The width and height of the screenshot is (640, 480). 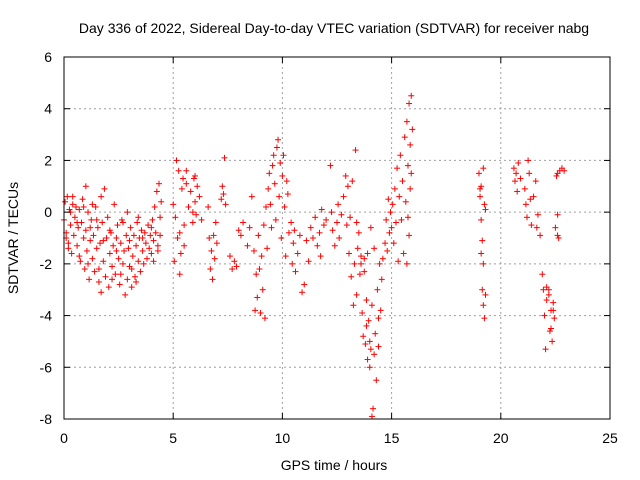 I want to click on y-tick-label: 0, so click(x=48, y=212).